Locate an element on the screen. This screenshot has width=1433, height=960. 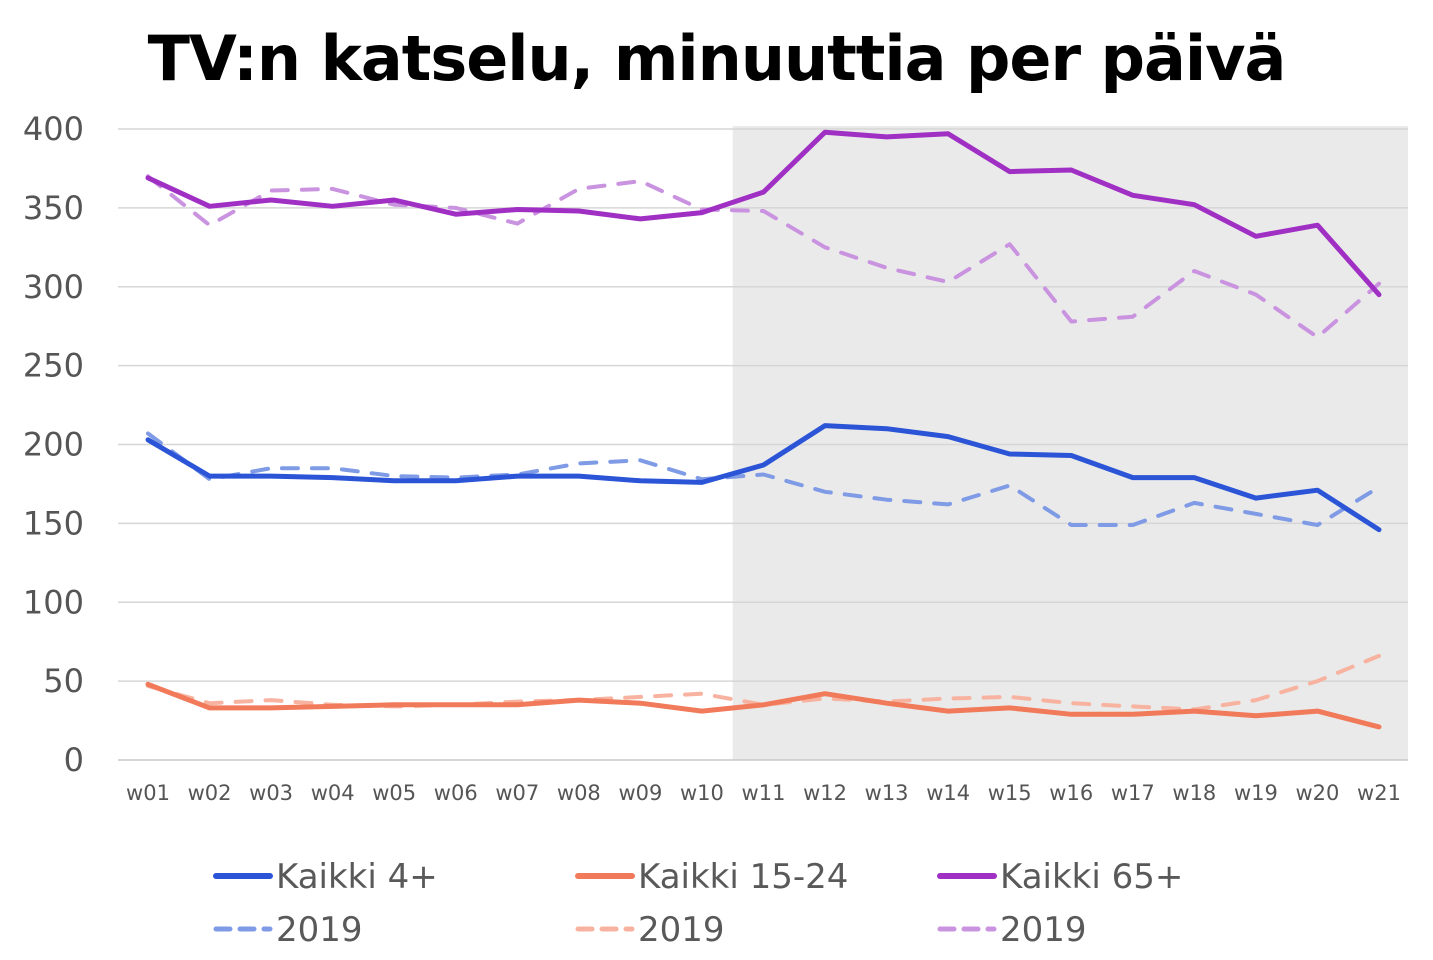
x-tick-label-w03: w03 is located at coordinates (271, 793).